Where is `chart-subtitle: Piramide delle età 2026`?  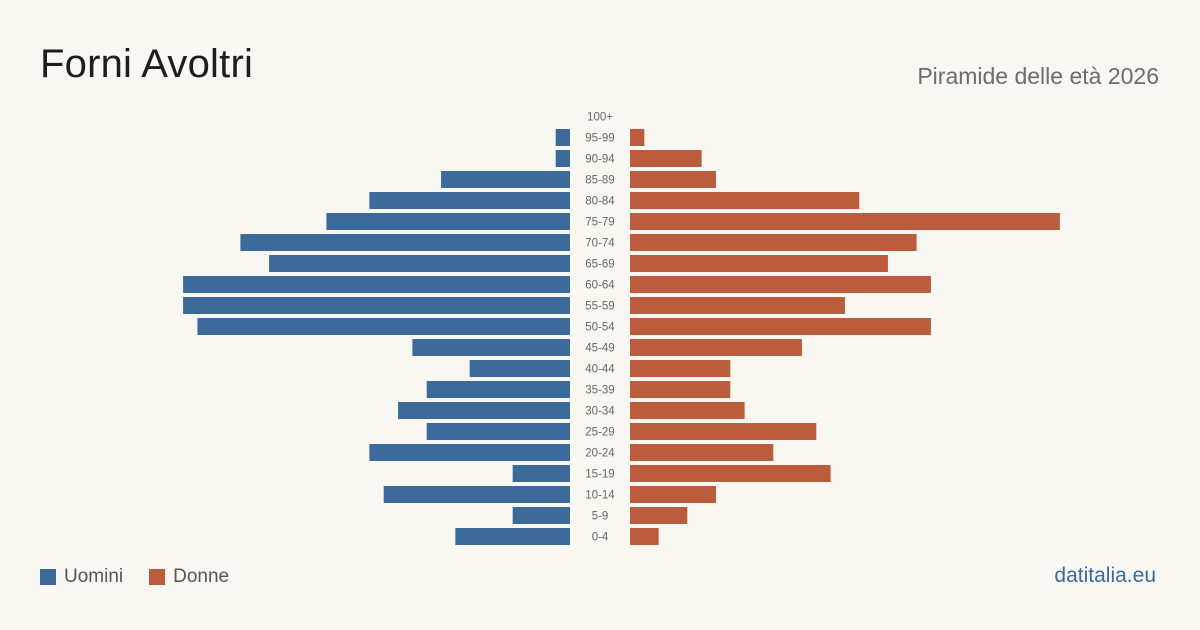
chart-subtitle: Piramide delle età 2026 is located at coordinates (1038, 76).